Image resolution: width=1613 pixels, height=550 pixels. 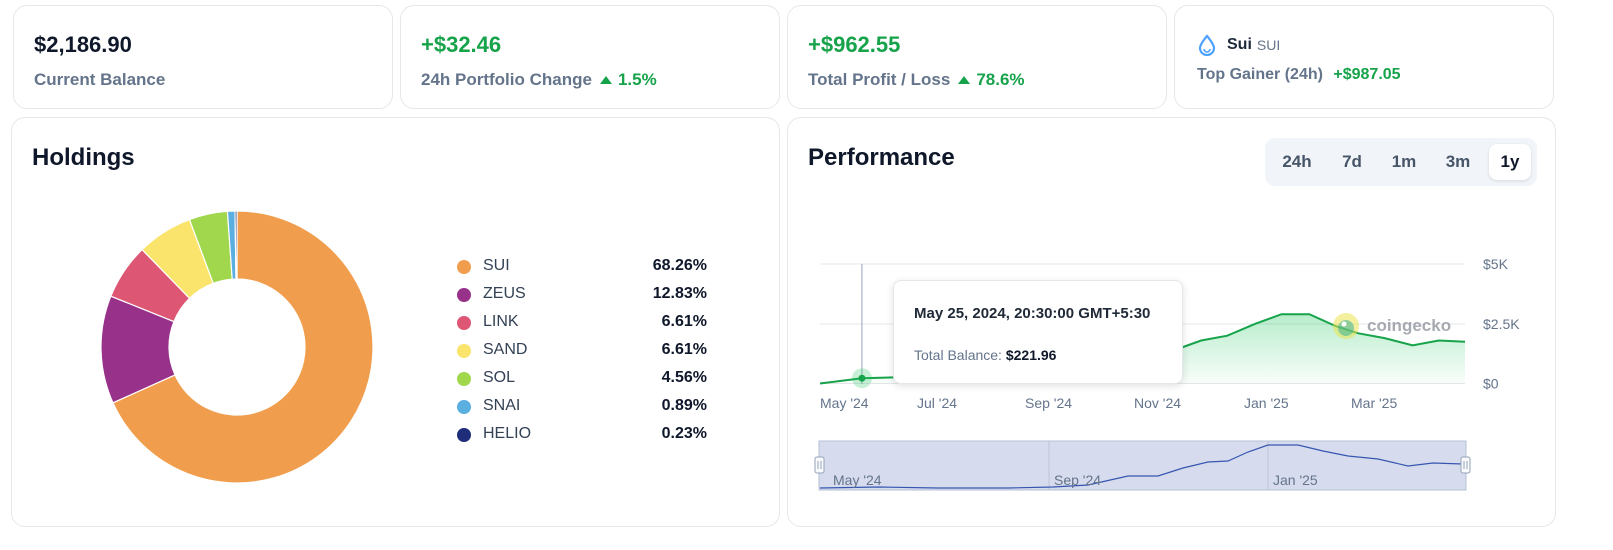 What do you see at coordinates (1157, 403) in the screenshot?
I see `x-tick-label: Nov '24` at bounding box center [1157, 403].